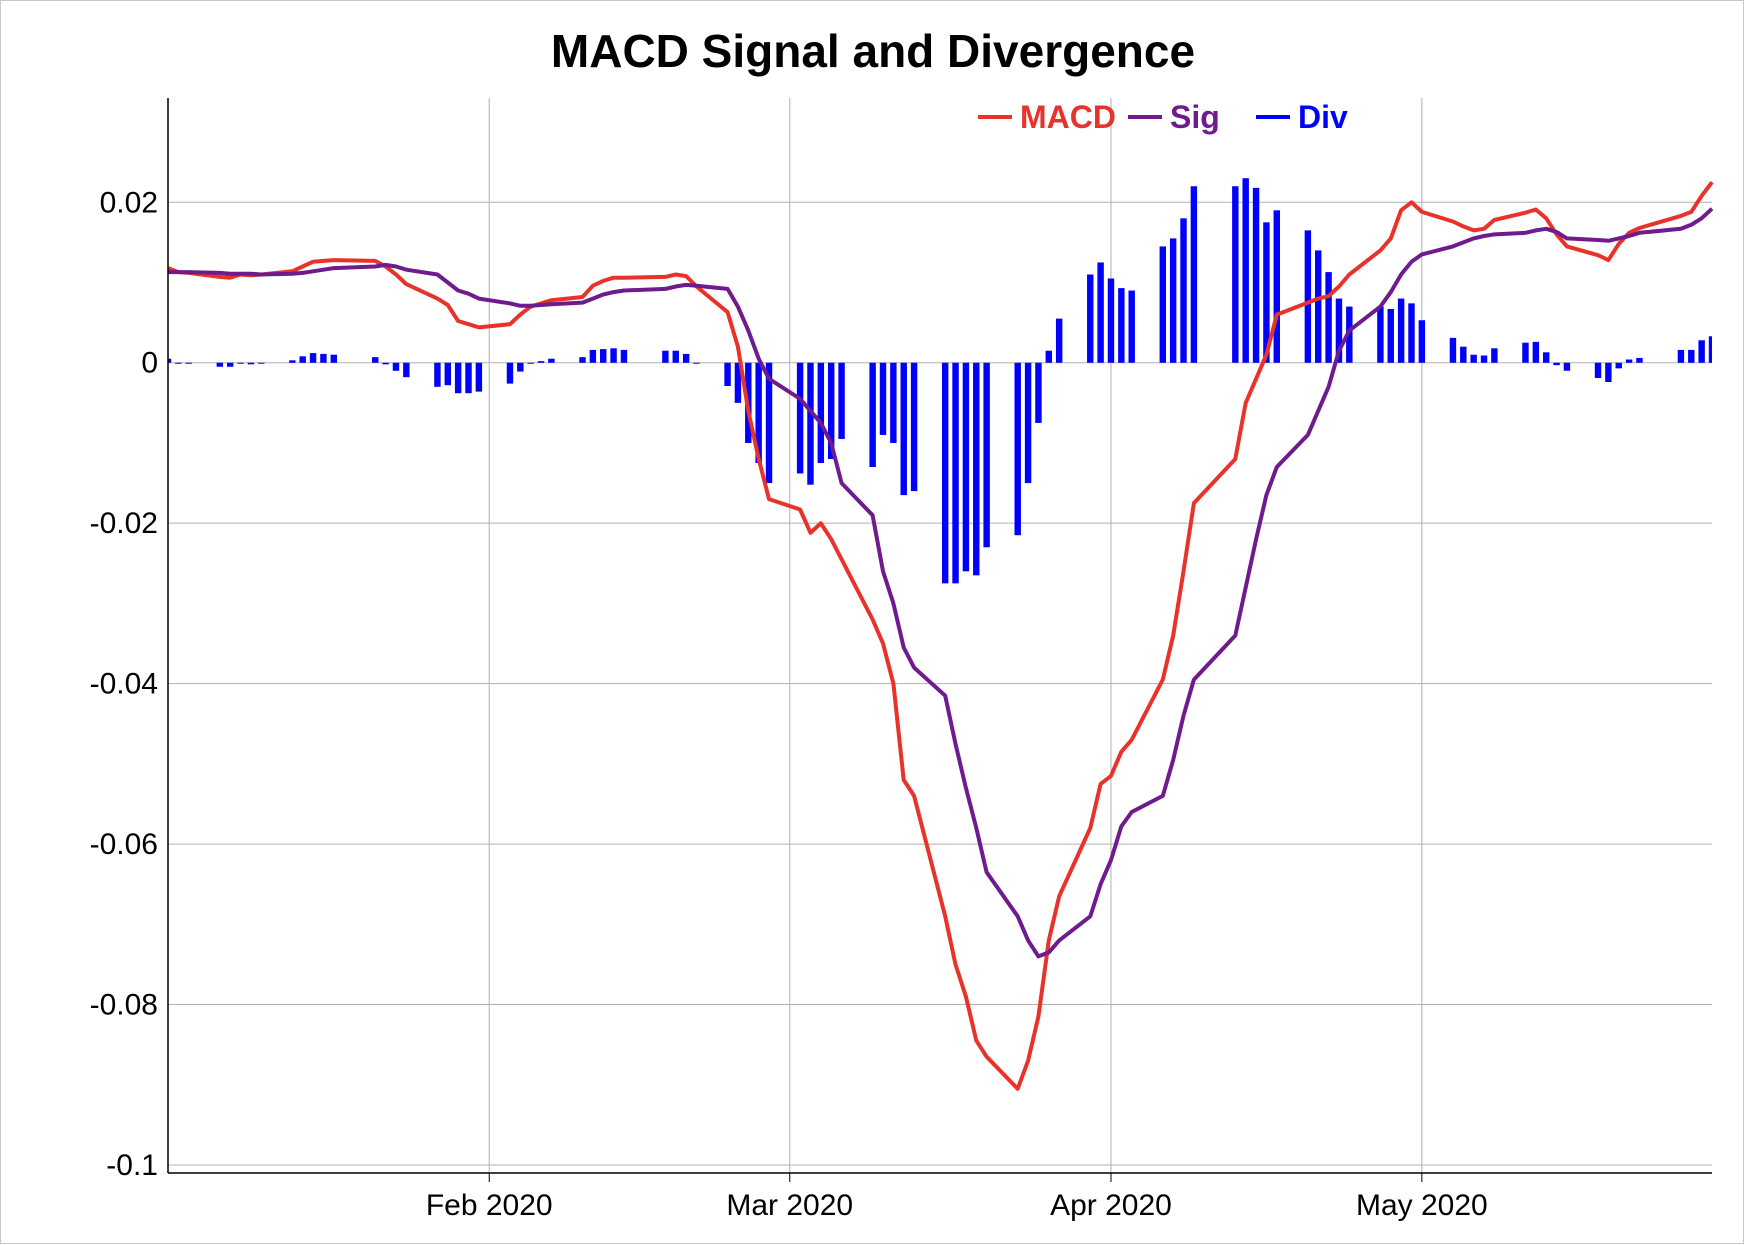 The width and height of the screenshot is (1746, 1246). Describe the element at coordinates (1422, 1205) in the screenshot. I see `x-tick-label: May 2020` at that location.